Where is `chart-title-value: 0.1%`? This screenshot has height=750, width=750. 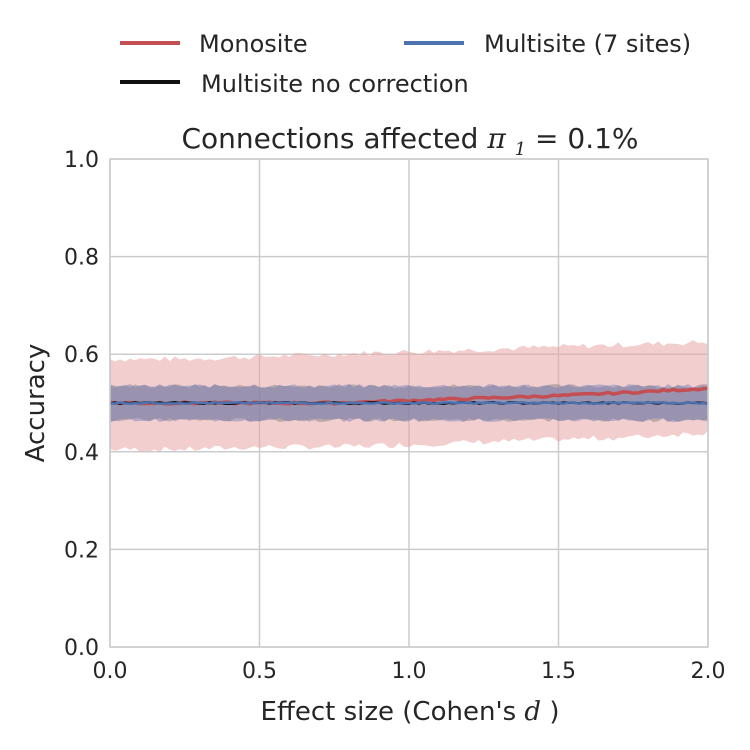 chart-title-value: 0.1% is located at coordinates (602, 138).